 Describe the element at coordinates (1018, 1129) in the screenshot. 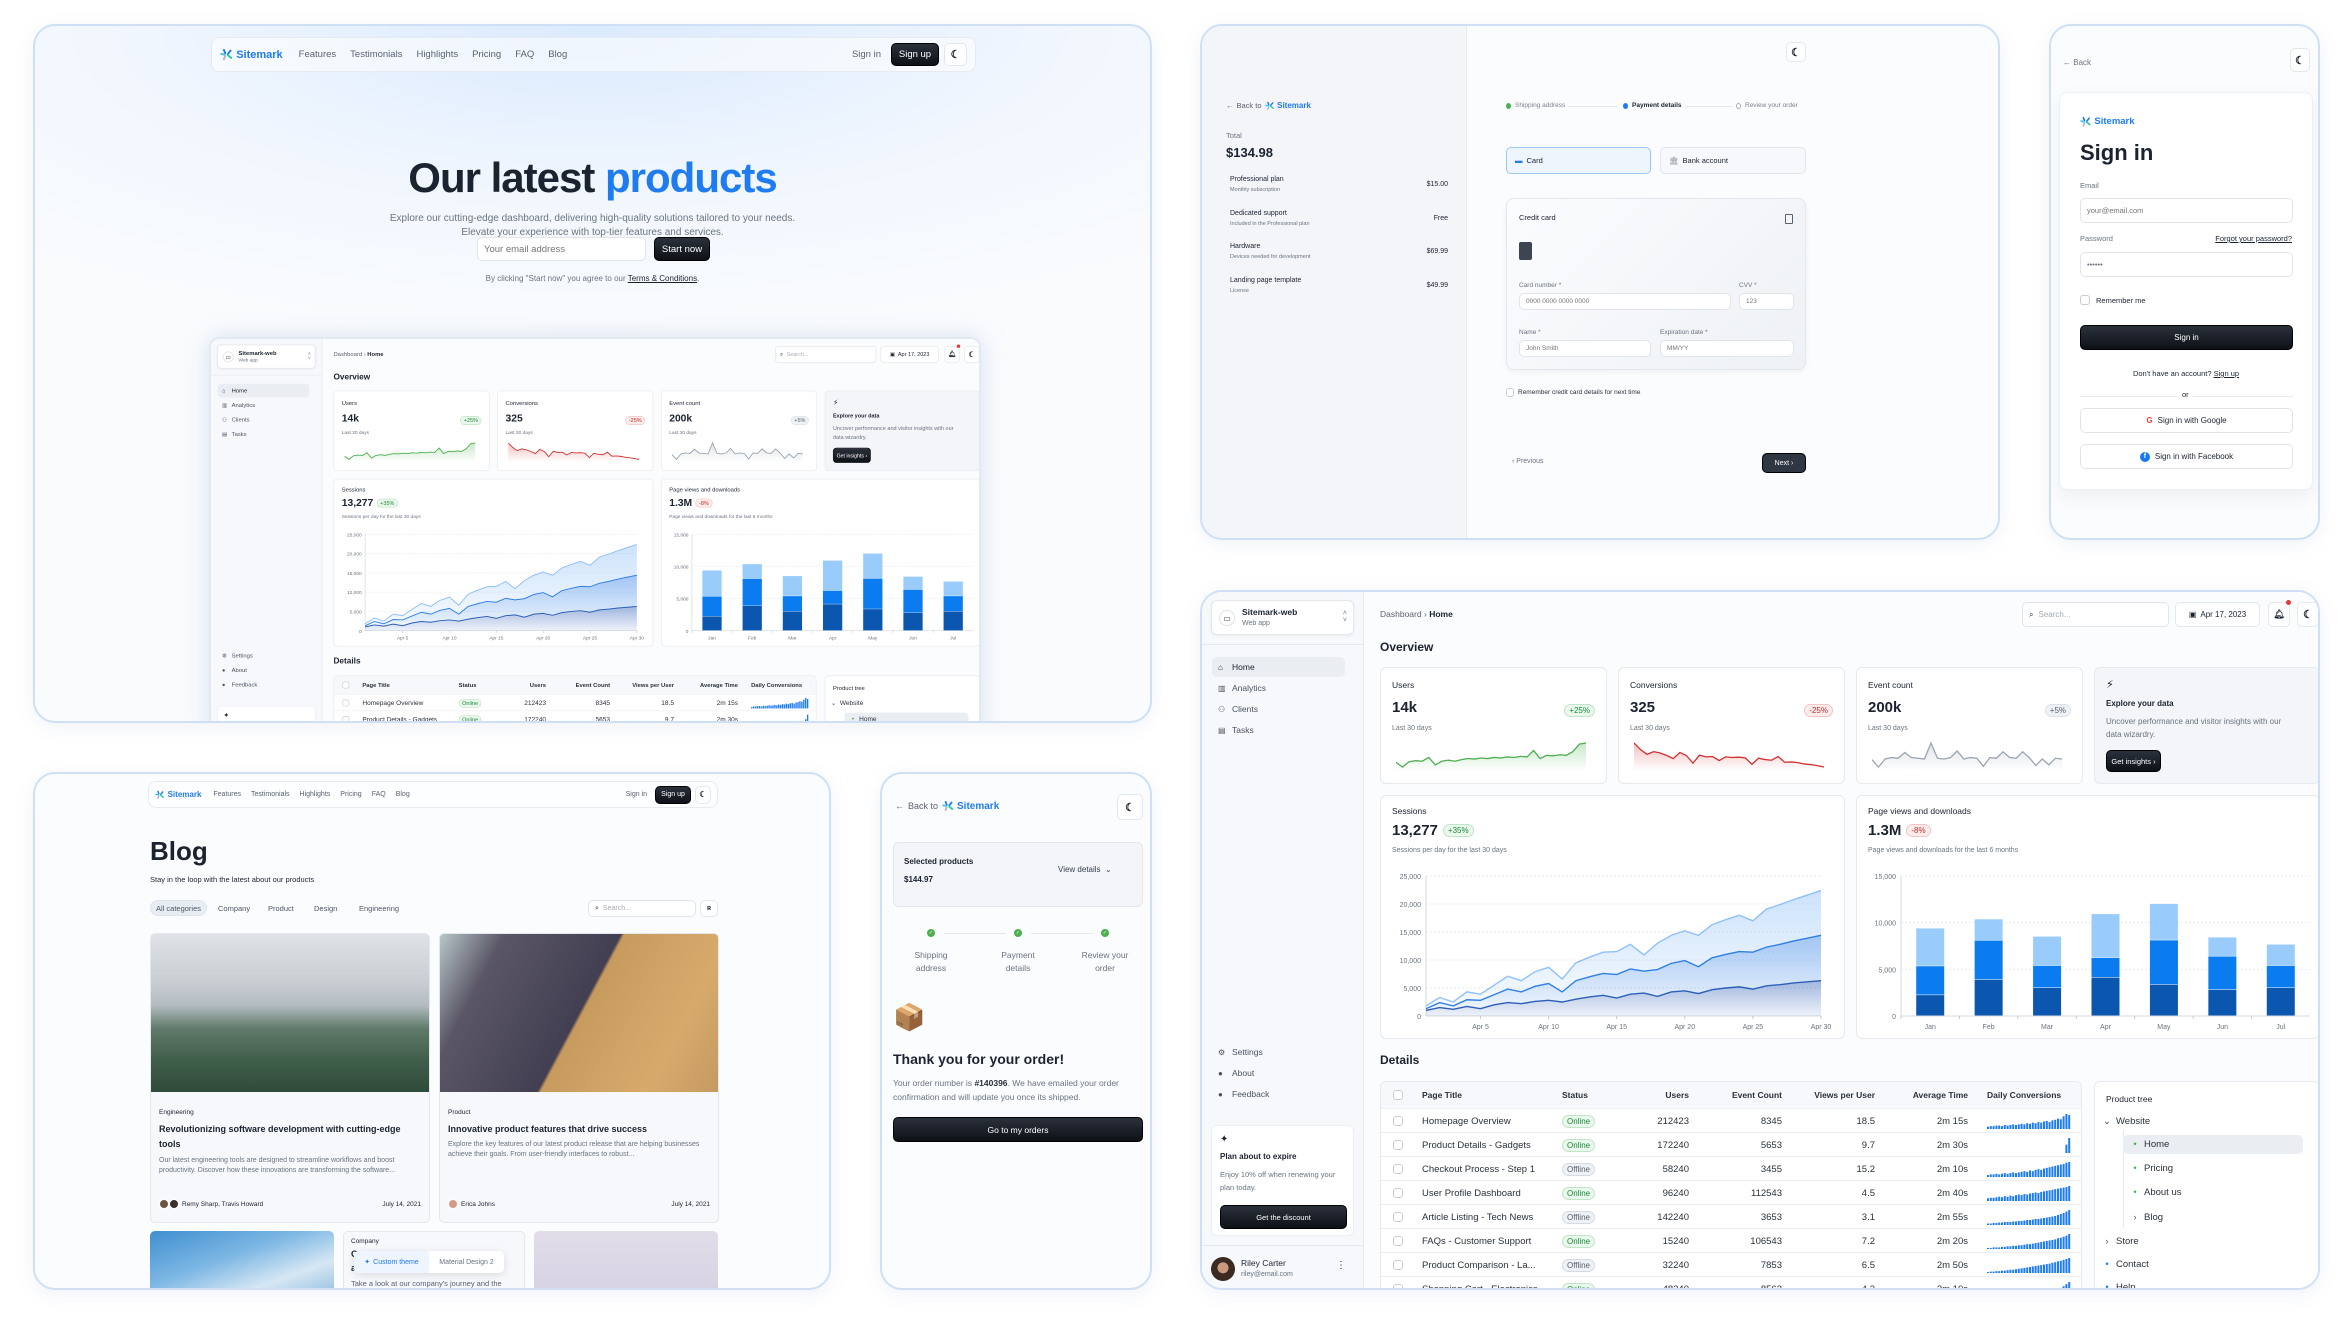

I see `go-to-orders-button: Go to my orders` at that location.